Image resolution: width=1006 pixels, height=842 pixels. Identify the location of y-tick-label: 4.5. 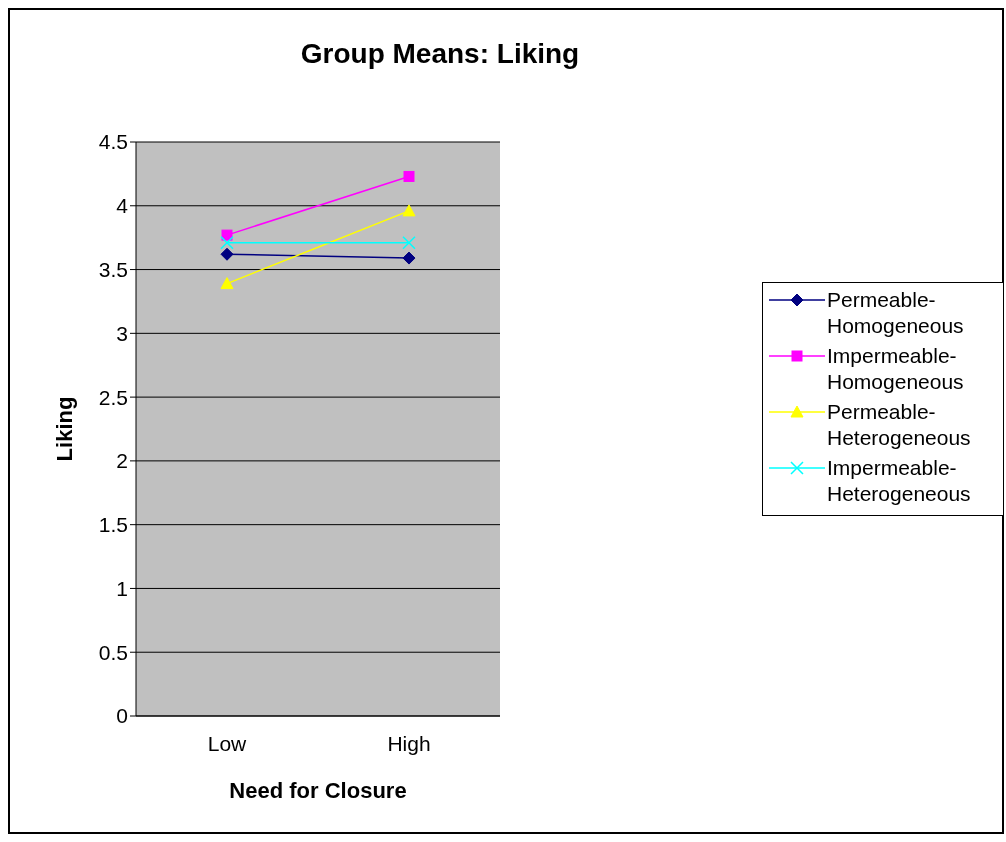
(113, 142).